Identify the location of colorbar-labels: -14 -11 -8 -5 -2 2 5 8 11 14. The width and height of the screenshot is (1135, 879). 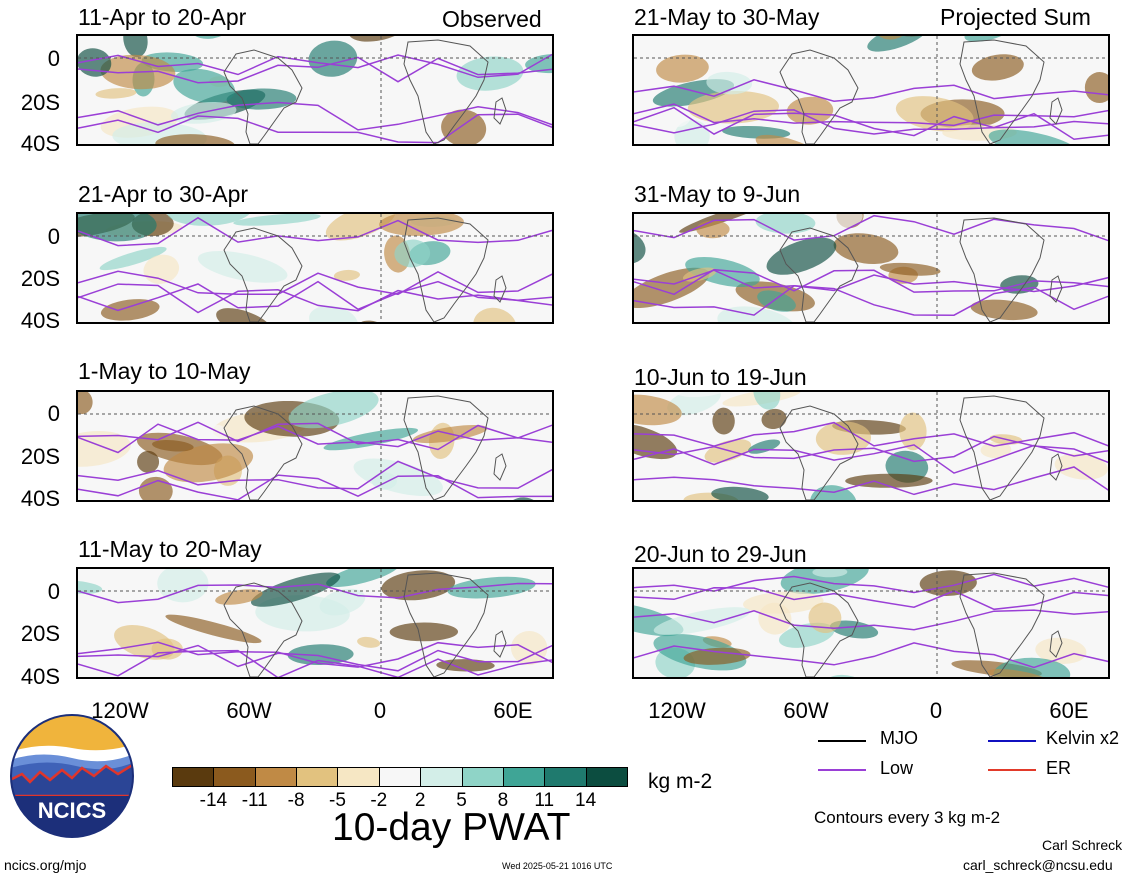
(399, 802).